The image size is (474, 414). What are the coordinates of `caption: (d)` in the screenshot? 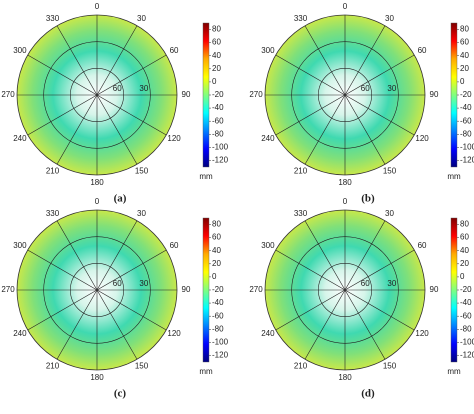 It's located at (368, 394).